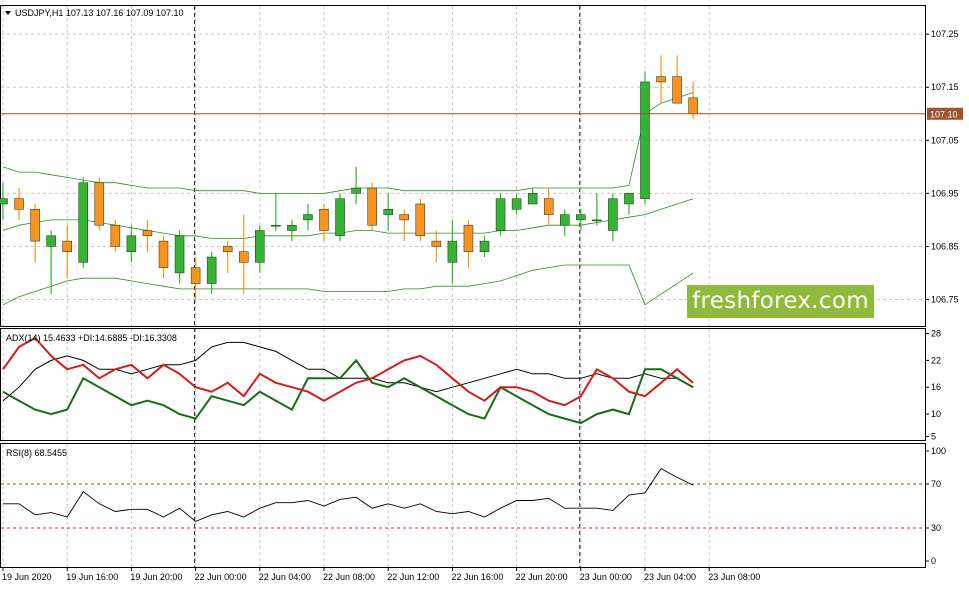  What do you see at coordinates (936, 360) in the screenshot?
I see `adx-tick-label: 22` at bounding box center [936, 360].